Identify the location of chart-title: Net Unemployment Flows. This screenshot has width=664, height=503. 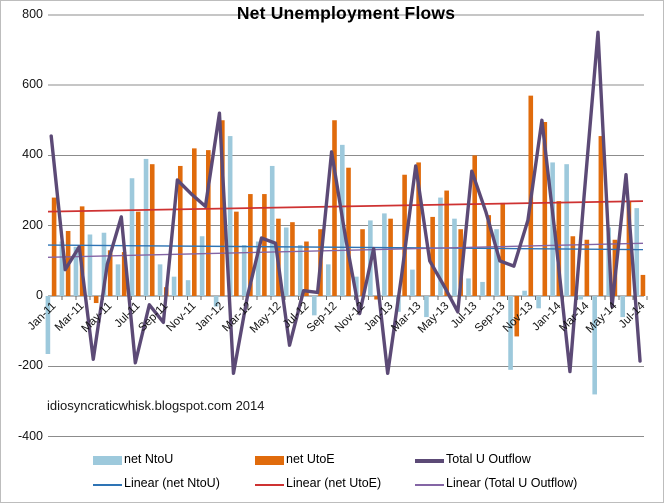
(346, 13).